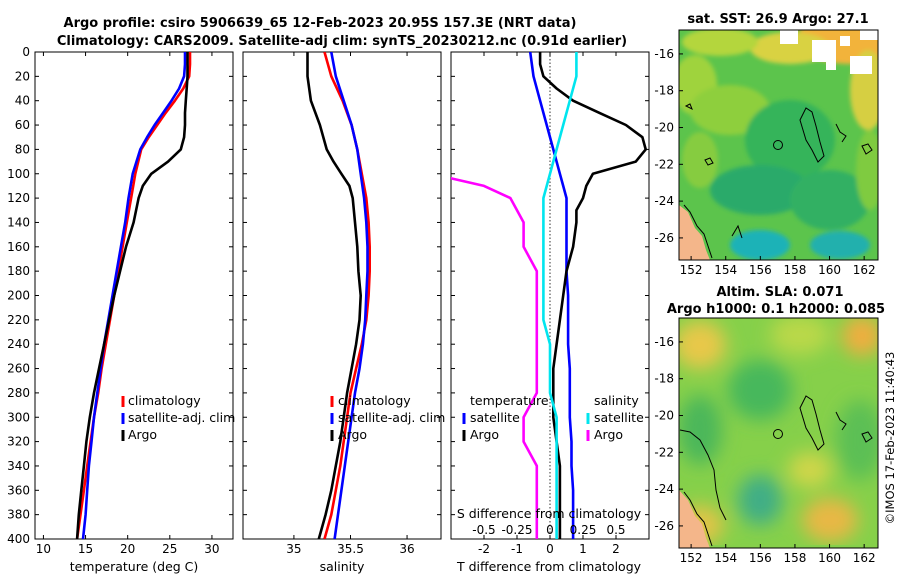 Image resolution: width=900 pixels, height=580 pixels. I want to click on salinity-xlabel: salinity, so click(342, 566).